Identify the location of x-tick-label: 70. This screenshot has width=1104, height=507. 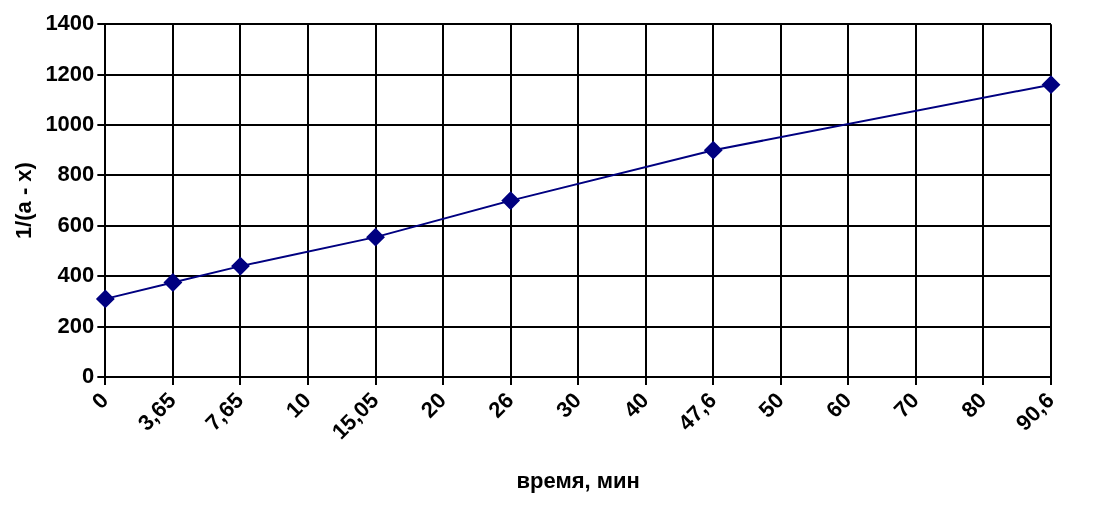
(906, 405).